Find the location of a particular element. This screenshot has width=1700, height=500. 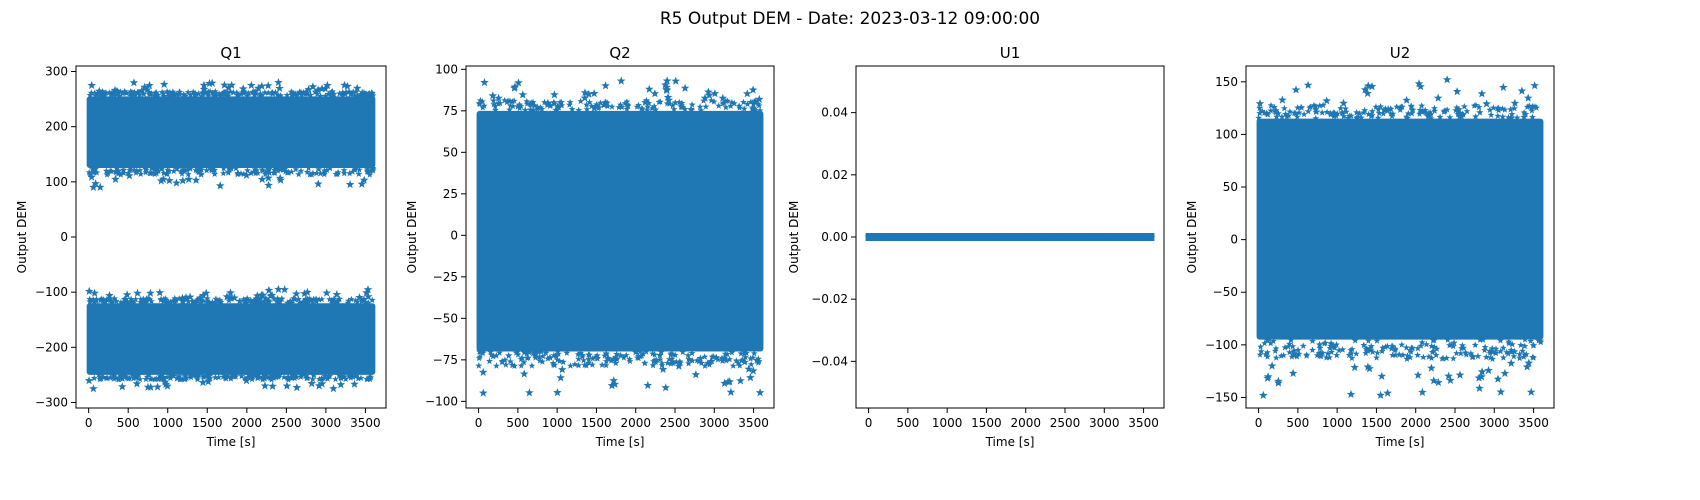

x-tick-label: 0 is located at coordinates (1259, 423).